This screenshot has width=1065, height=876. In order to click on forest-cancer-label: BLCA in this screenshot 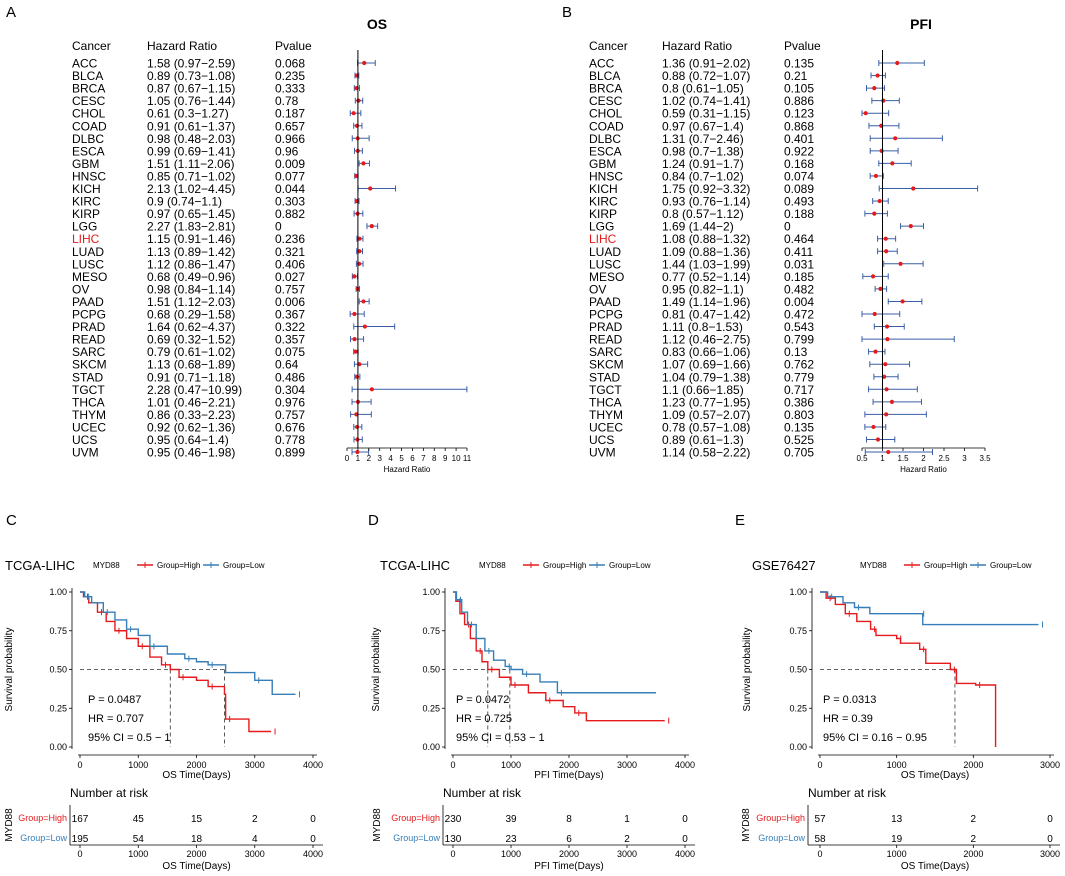, I will do `click(604, 76)`.